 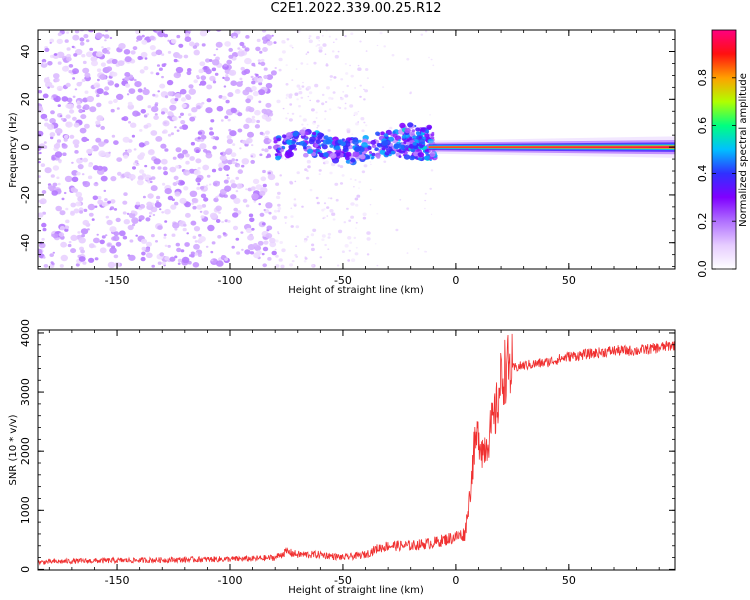 I want to click on x-tick-label: 50, so click(x=569, y=580).